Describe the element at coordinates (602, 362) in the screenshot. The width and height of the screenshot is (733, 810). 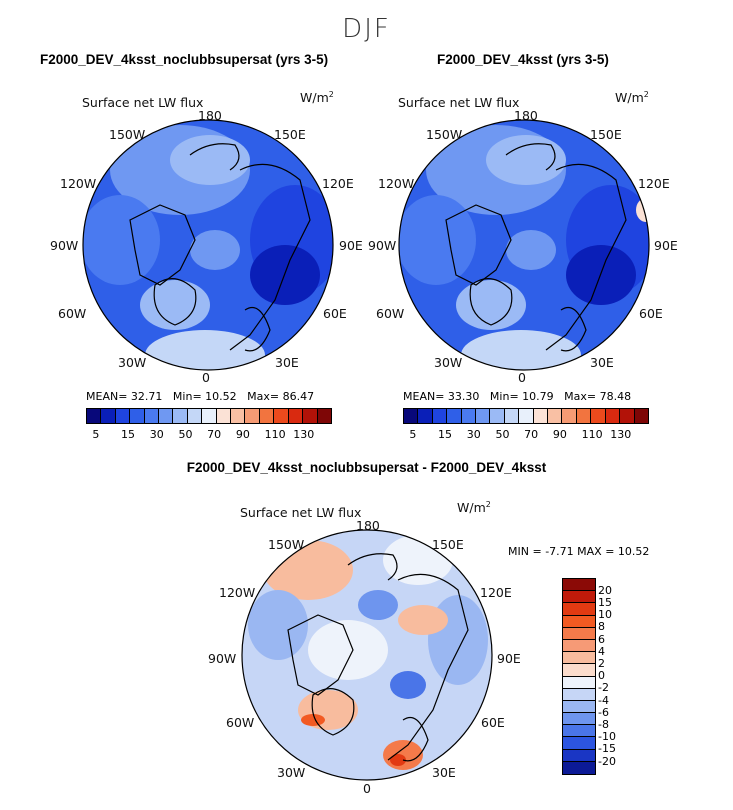
I see `panel2-lon-30e: 30E` at that location.